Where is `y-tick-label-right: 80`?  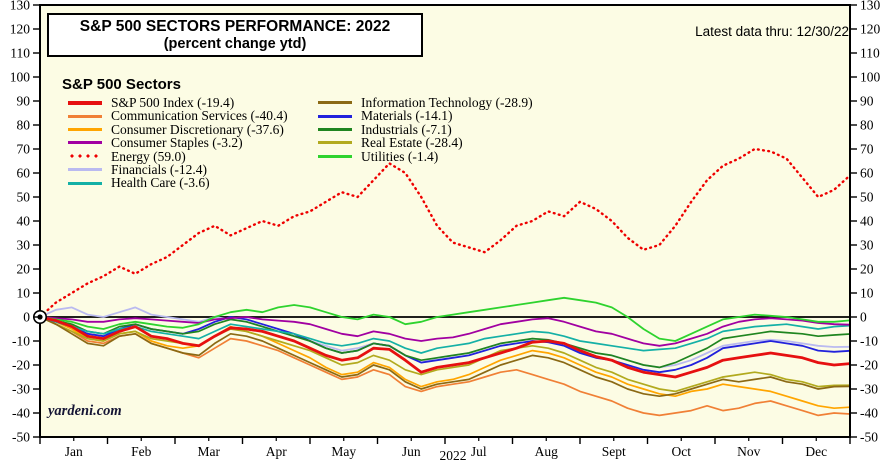 y-tick-label-right: 80 is located at coordinates (867, 125).